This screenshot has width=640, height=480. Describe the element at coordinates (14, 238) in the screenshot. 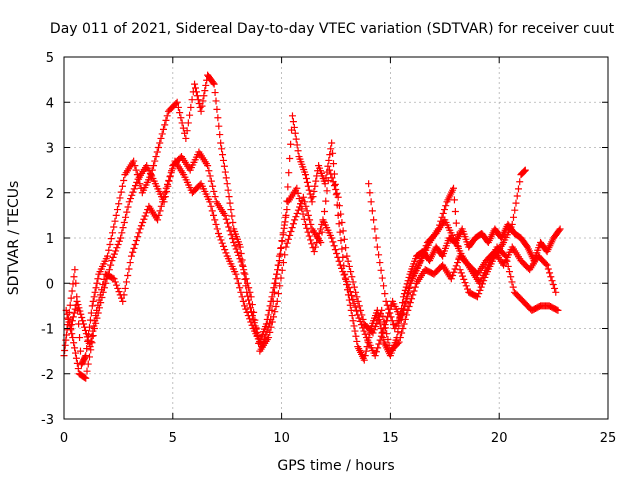

I see `y-axis-label: SDTVAR / TECUs` at that location.